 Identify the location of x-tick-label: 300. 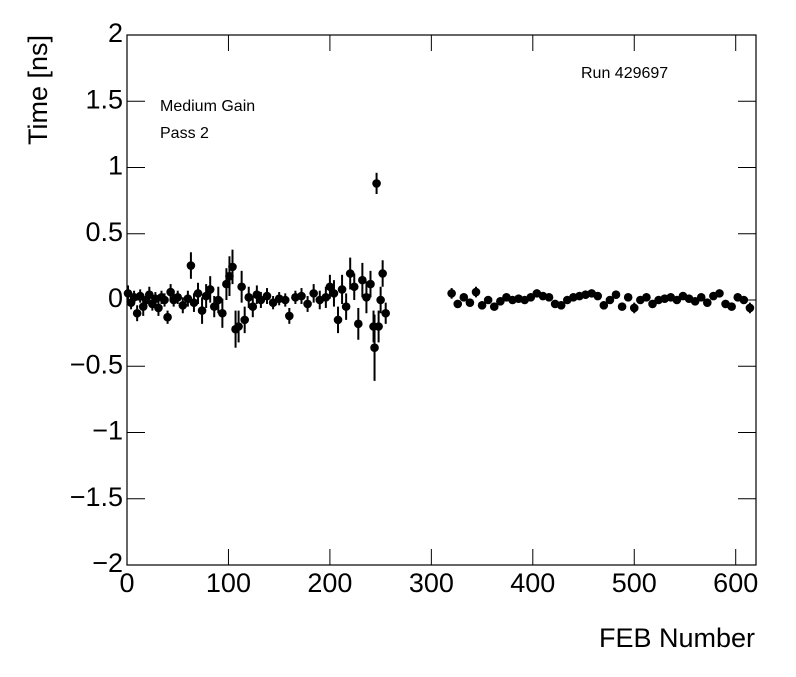
(431, 583).